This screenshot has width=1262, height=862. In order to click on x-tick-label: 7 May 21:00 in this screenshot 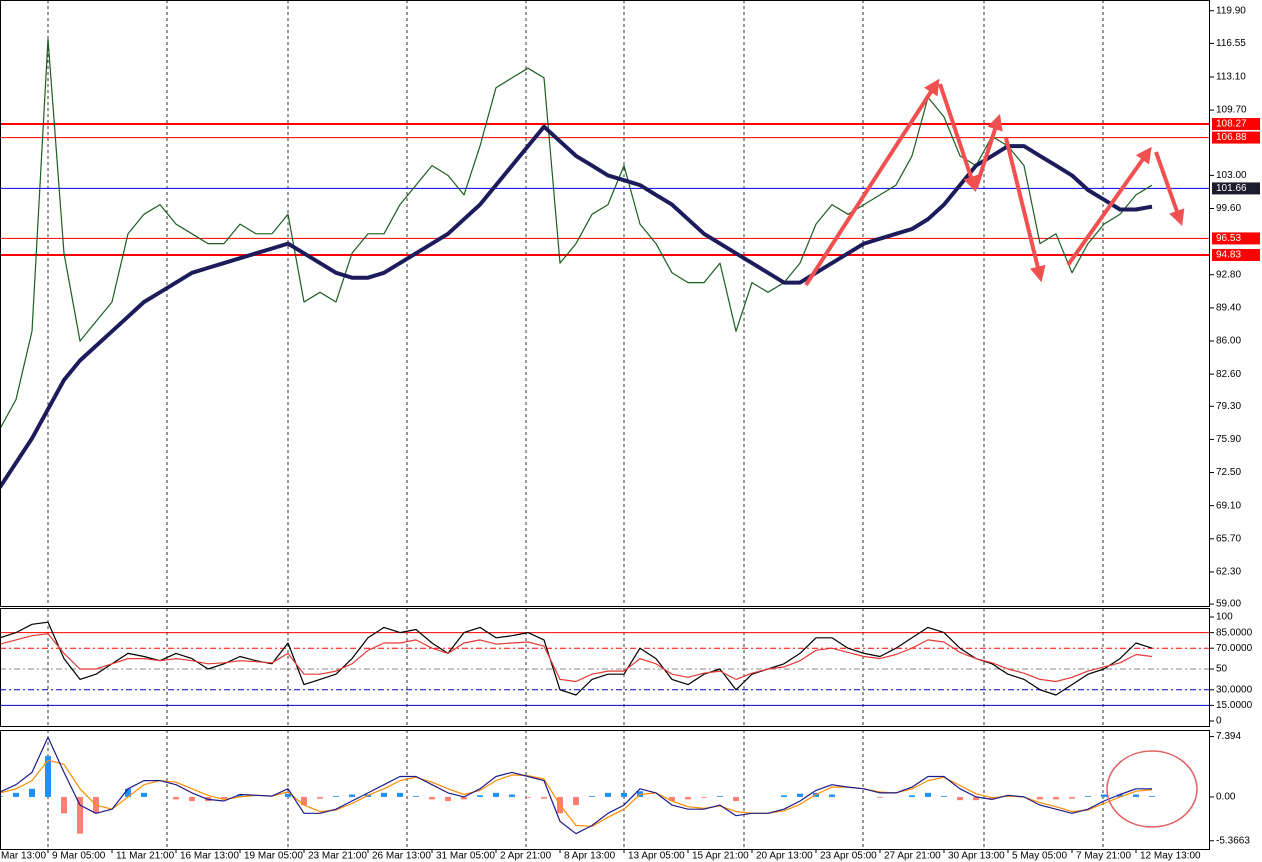, I will do `click(1103, 856)`.